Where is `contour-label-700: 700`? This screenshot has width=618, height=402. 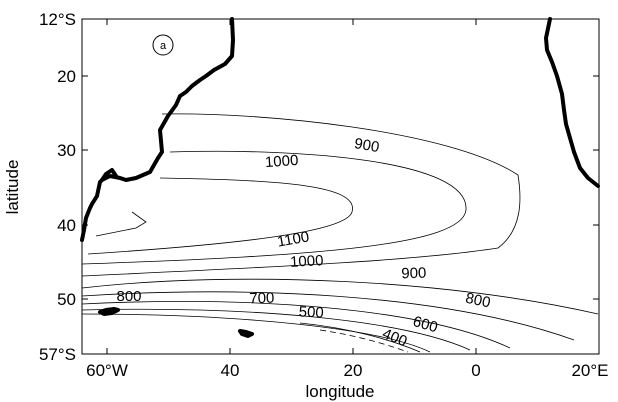 contour-label-700: 700 is located at coordinates (262, 299).